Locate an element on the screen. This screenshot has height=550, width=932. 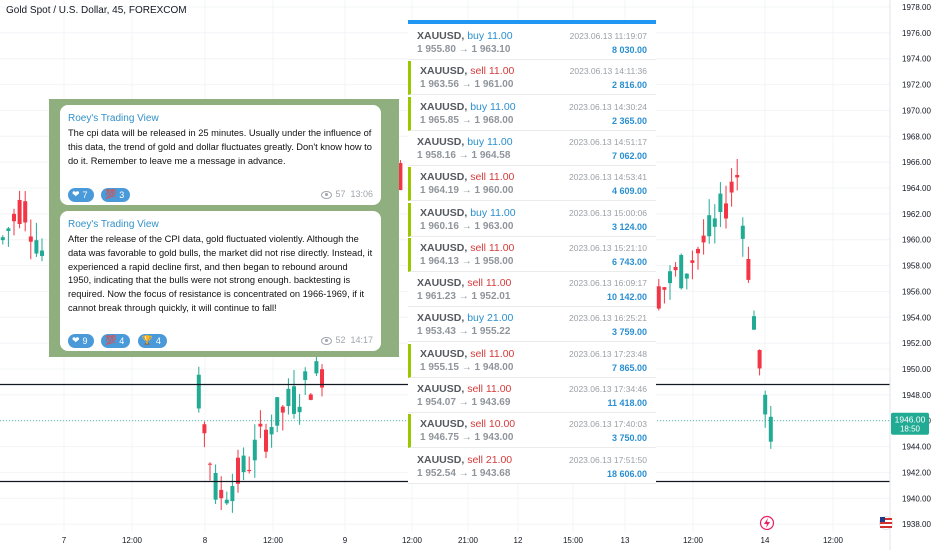
time-tick-label: 21:00 is located at coordinates (468, 540).